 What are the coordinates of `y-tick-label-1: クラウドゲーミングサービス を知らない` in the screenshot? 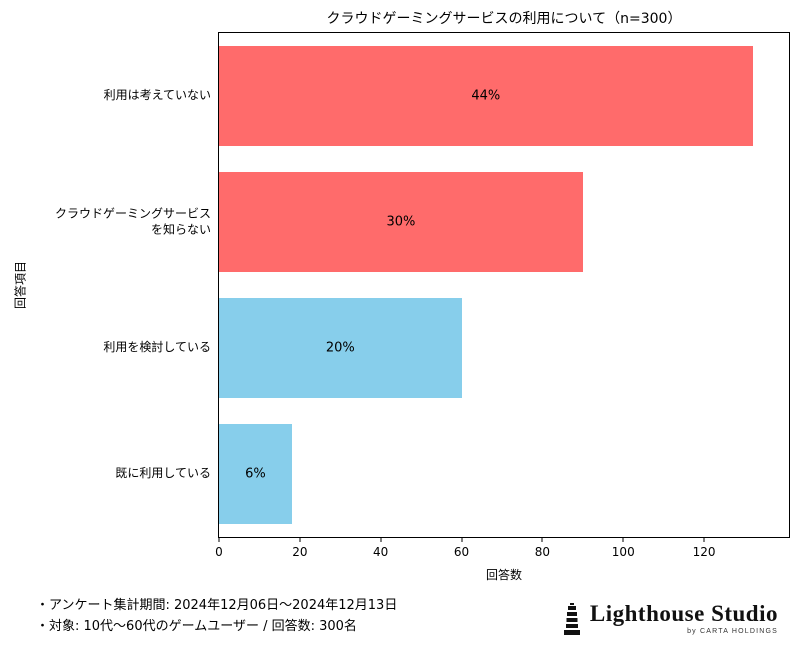 It's located at (132, 221).